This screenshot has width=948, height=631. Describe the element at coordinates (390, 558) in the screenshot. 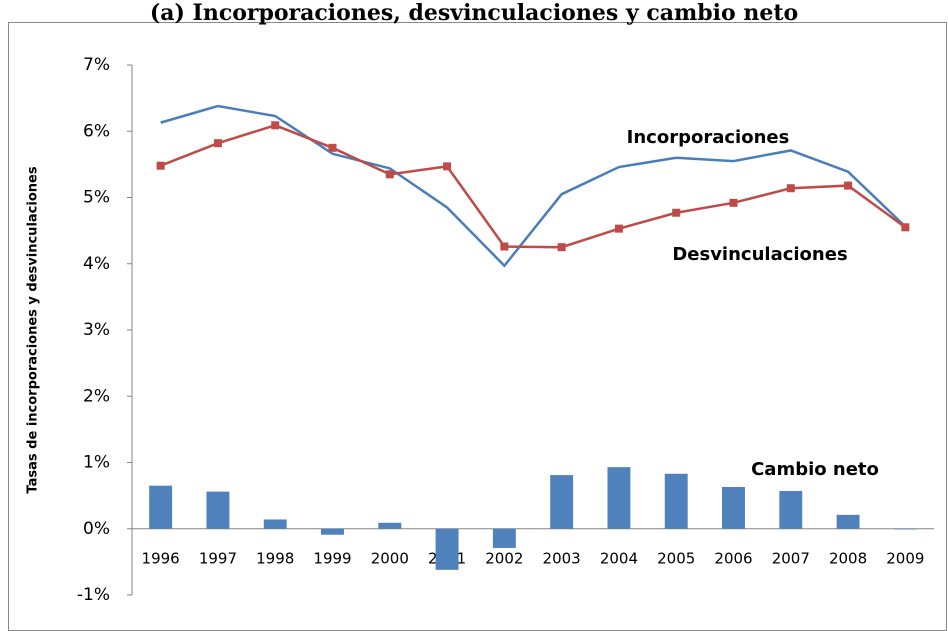

I see `x-tick-label: 2000` at that location.